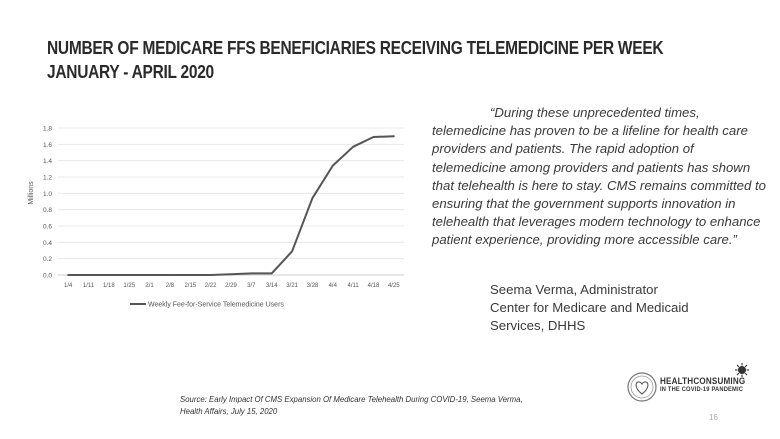  What do you see at coordinates (703, 381) in the screenshot?
I see `logo-line-1: HEALTHCONSUMING` at bounding box center [703, 381].